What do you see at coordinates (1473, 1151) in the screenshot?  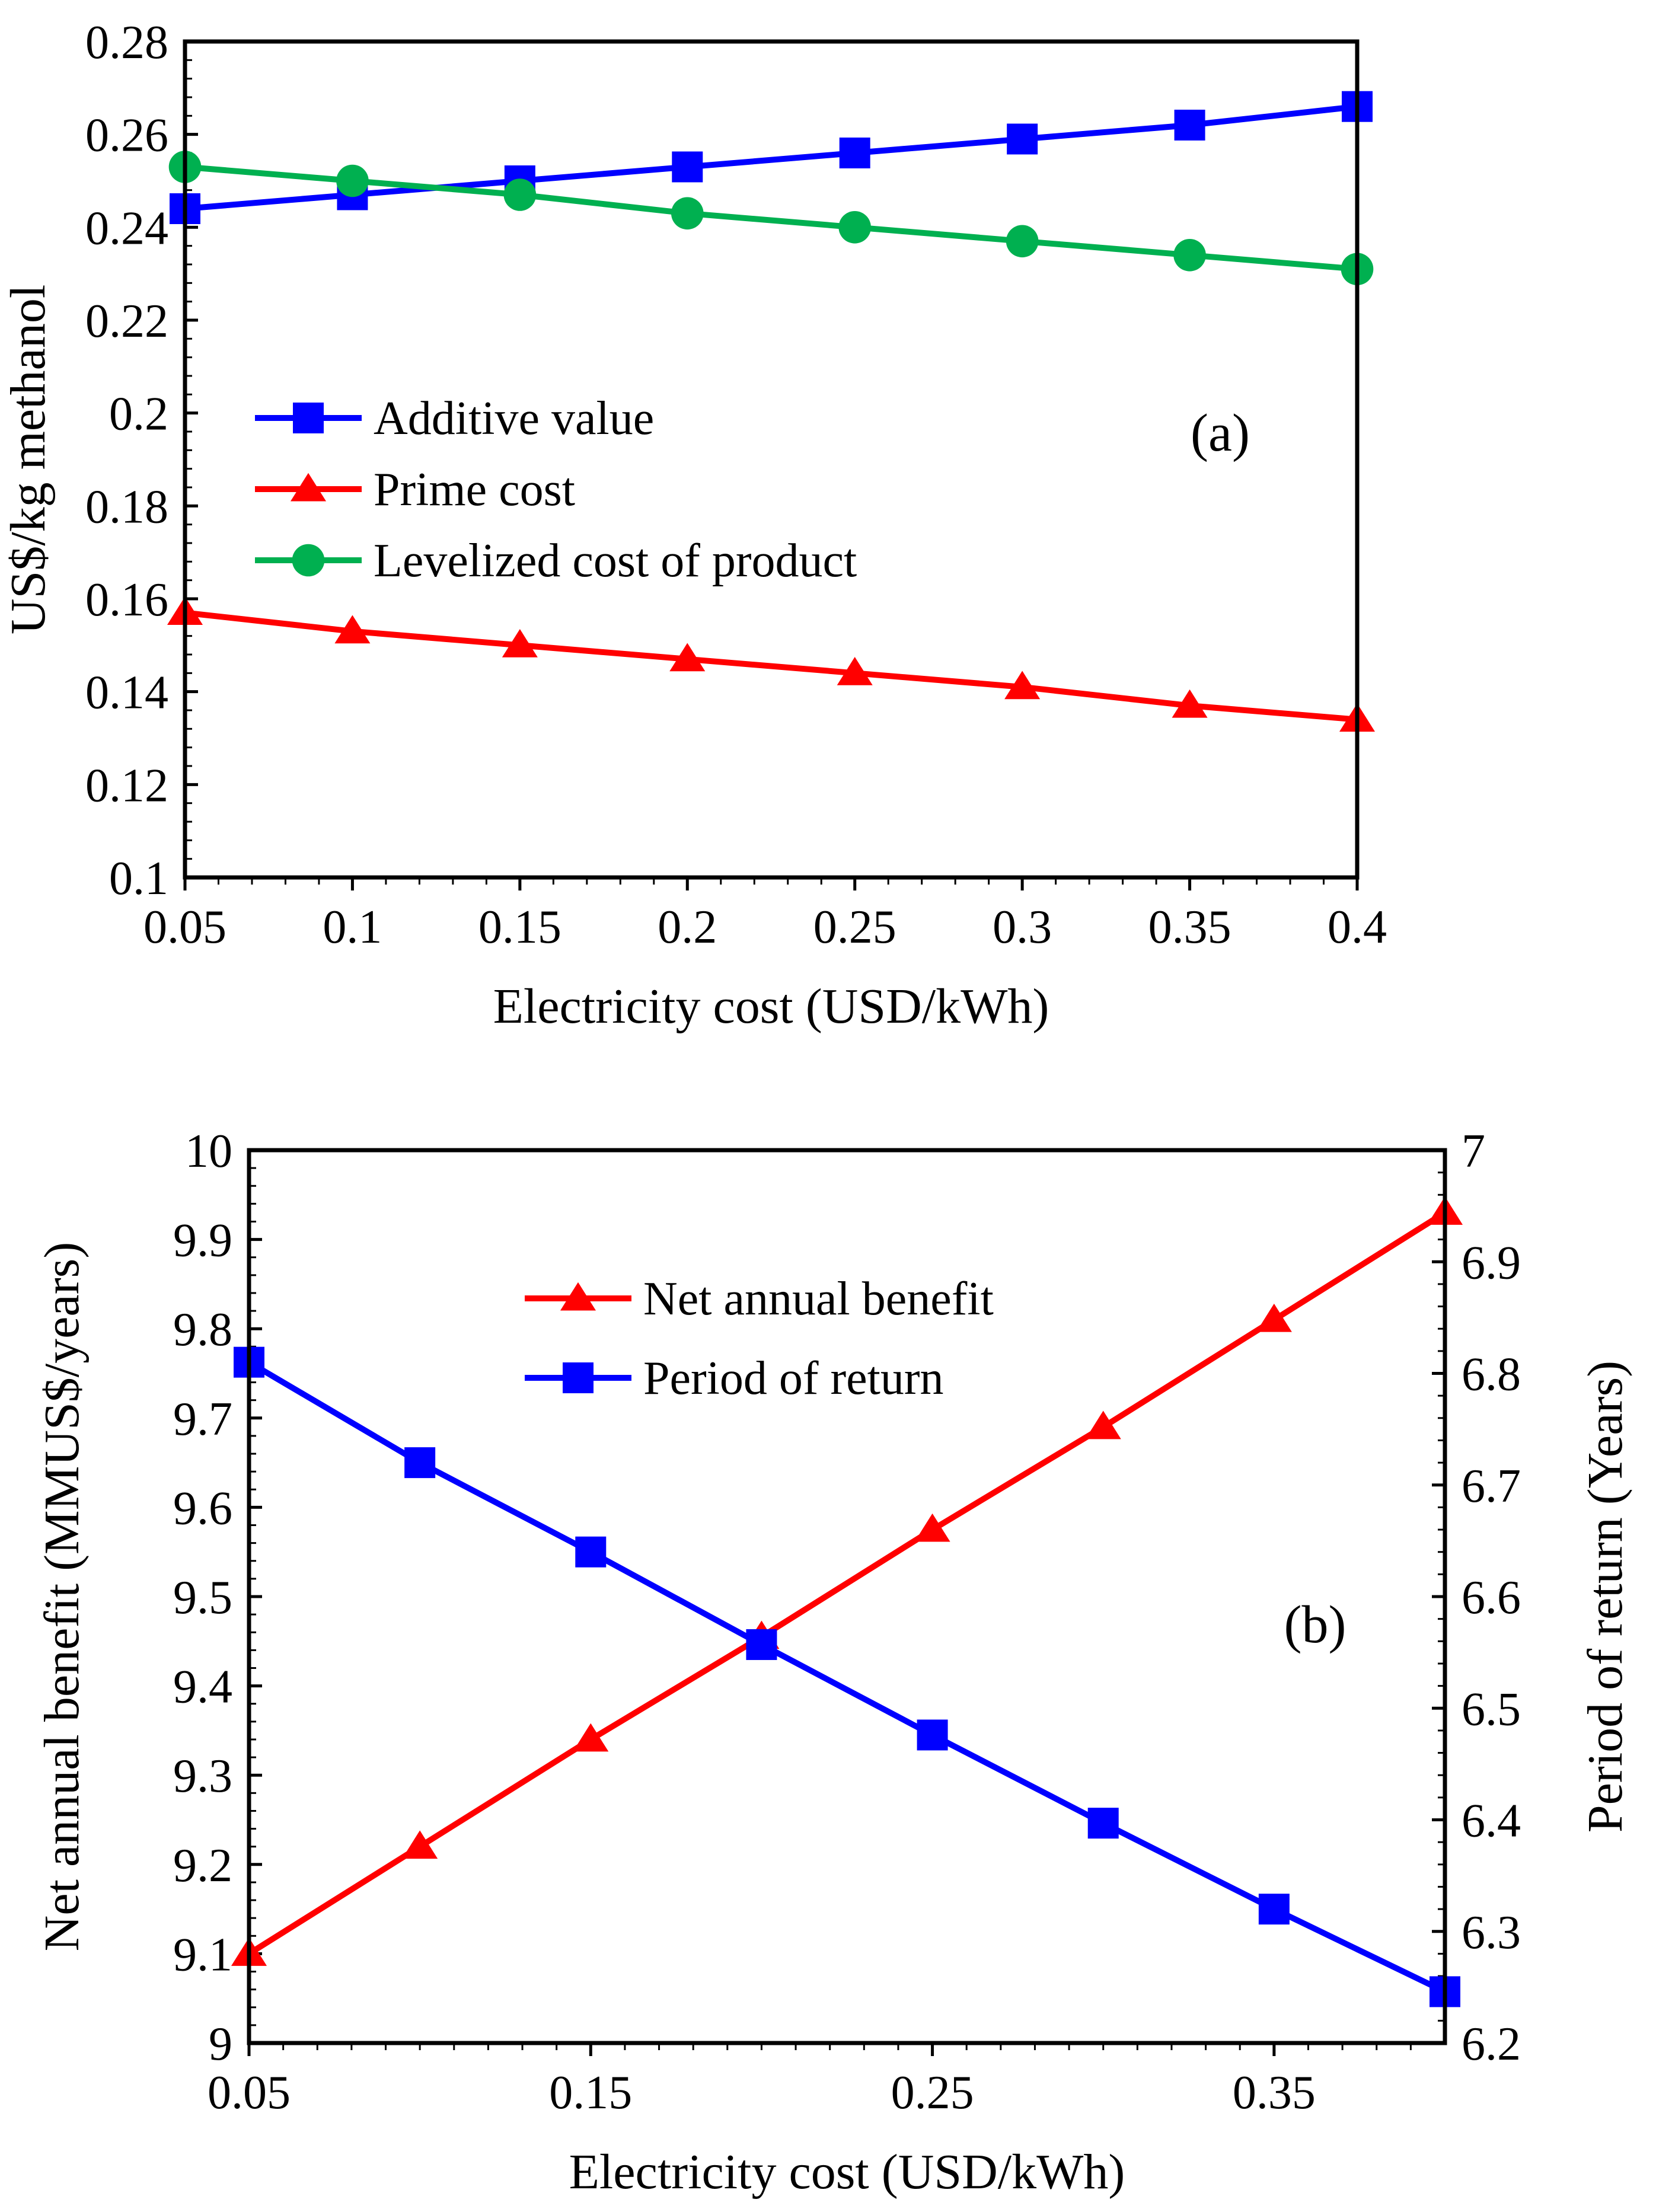 I see `y2-tick-label: 7` at bounding box center [1473, 1151].